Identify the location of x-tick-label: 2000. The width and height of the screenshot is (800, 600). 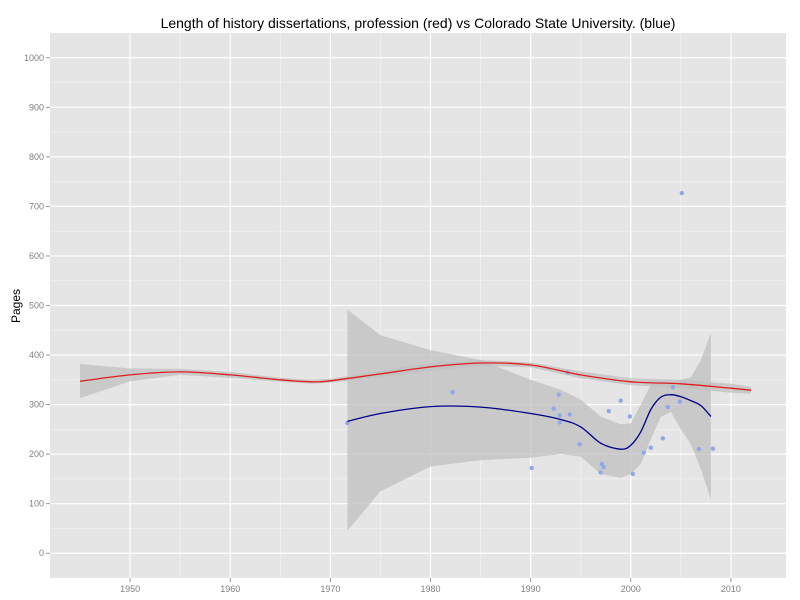
(631, 589).